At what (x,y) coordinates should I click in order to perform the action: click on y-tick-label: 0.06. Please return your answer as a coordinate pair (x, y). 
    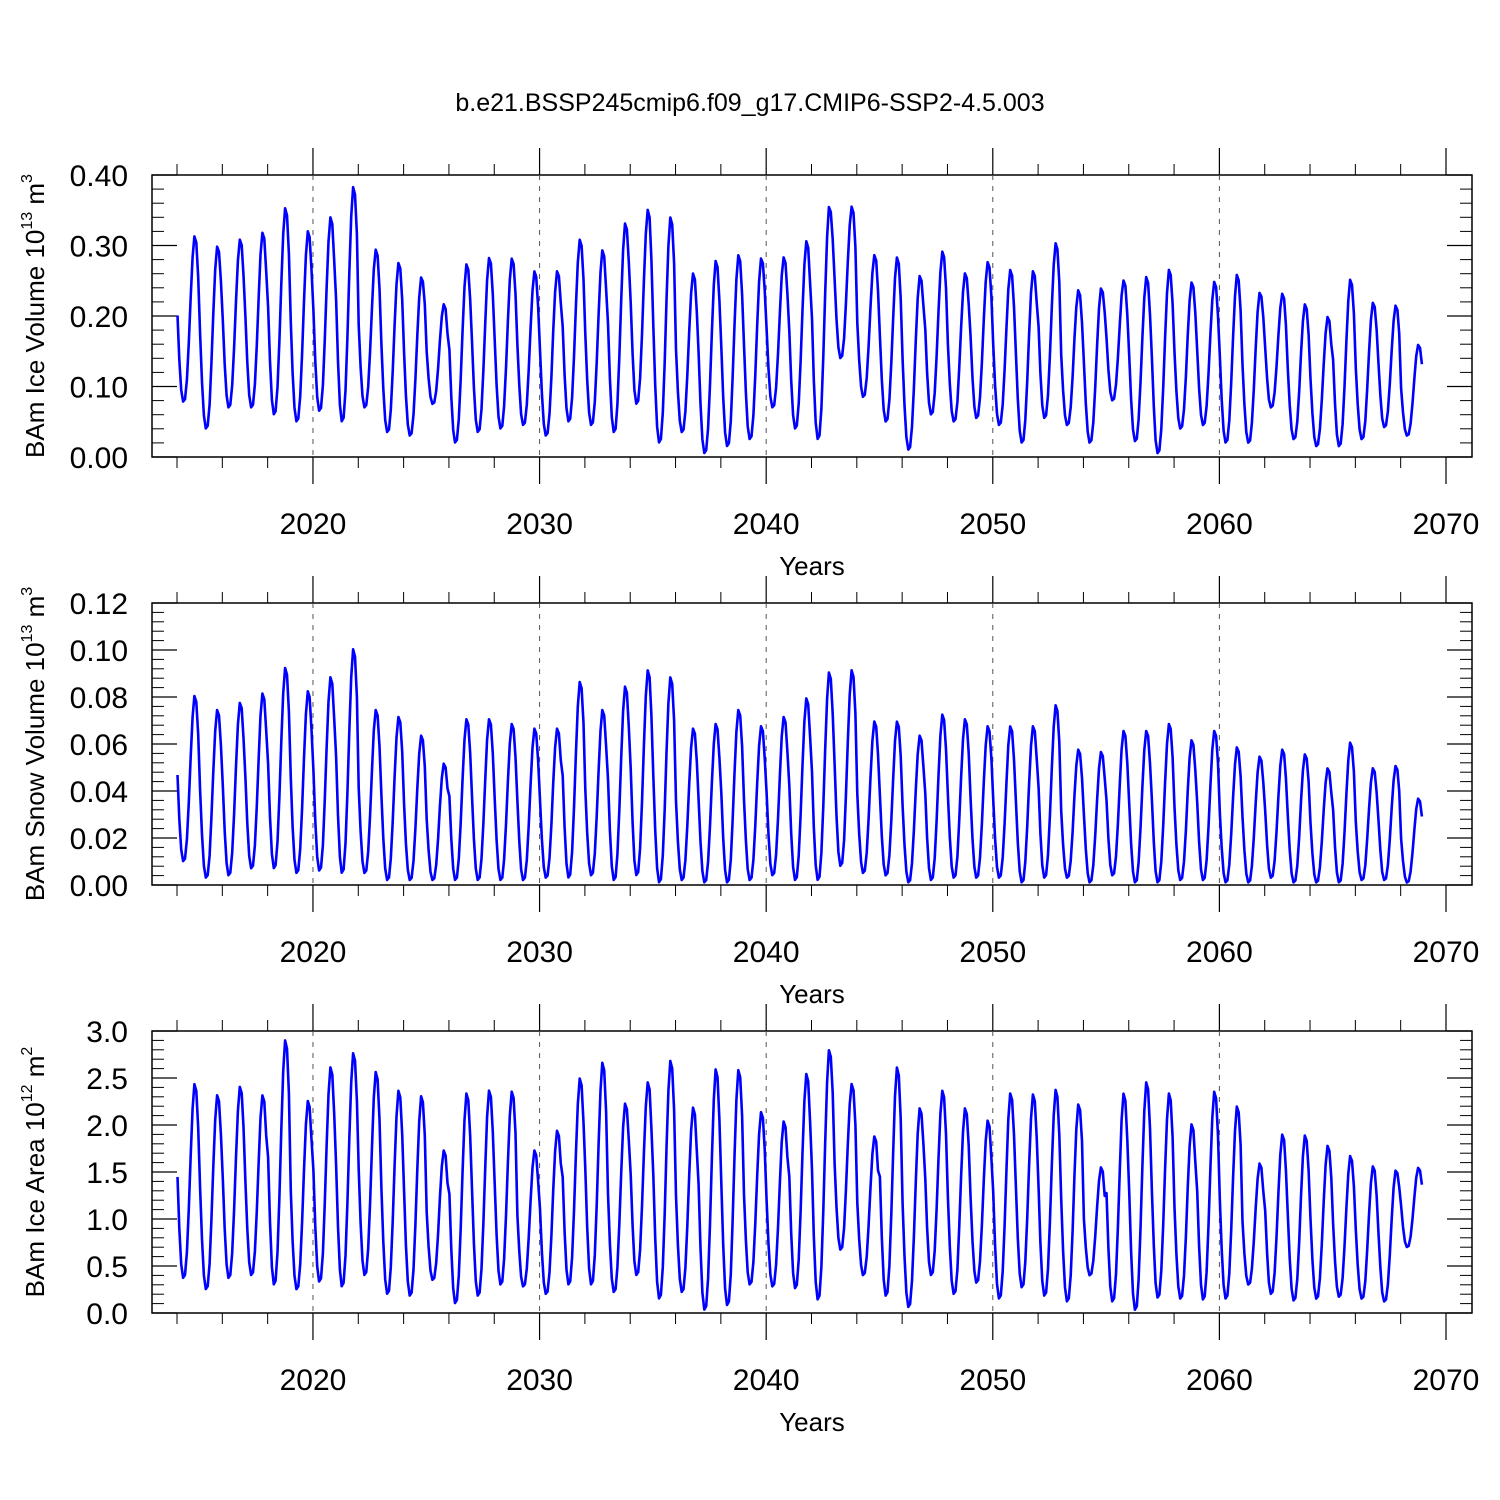
    Looking at the image, I should click on (99, 745).